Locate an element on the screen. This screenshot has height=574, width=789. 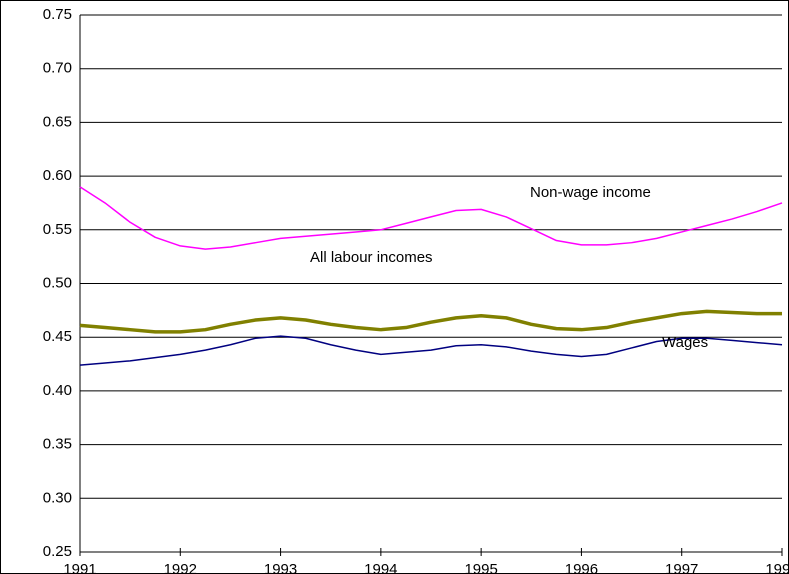
series-label: Non-wage income is located at coordinates (590, 192).